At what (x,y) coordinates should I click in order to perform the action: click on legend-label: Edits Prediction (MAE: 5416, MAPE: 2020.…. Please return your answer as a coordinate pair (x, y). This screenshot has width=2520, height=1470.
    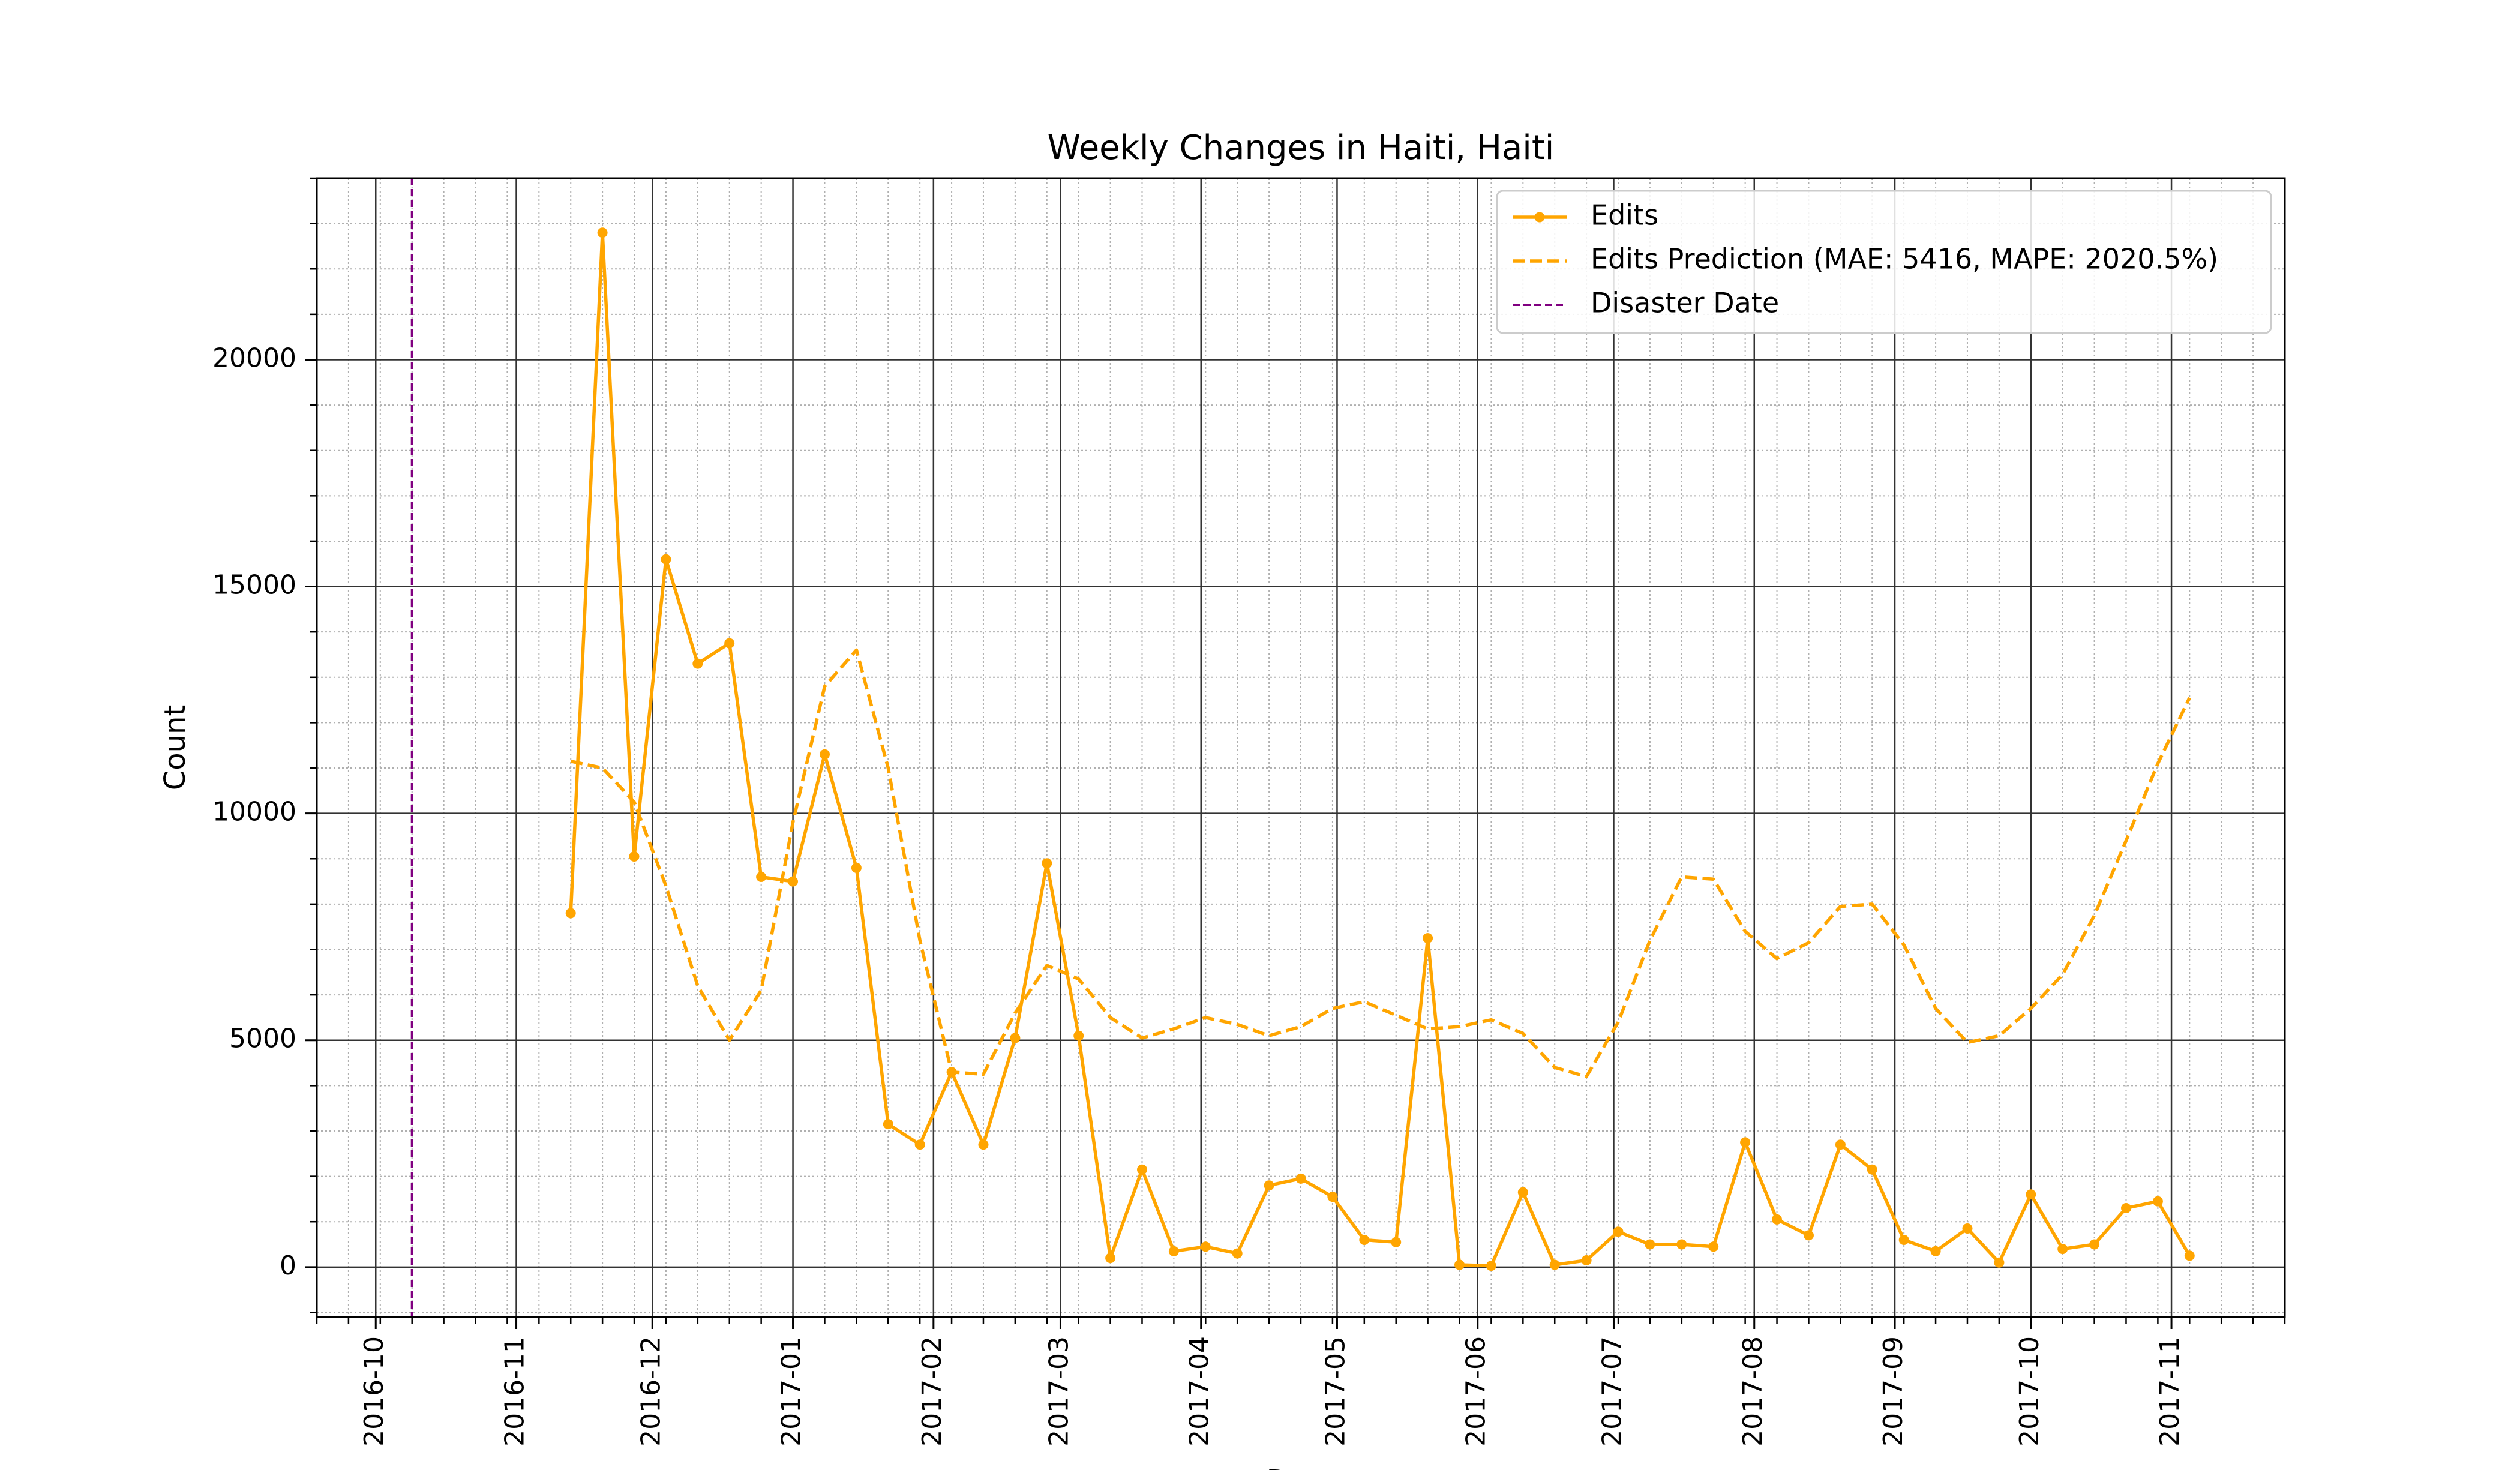
    Looking at the image, I should click on (1904, 259).